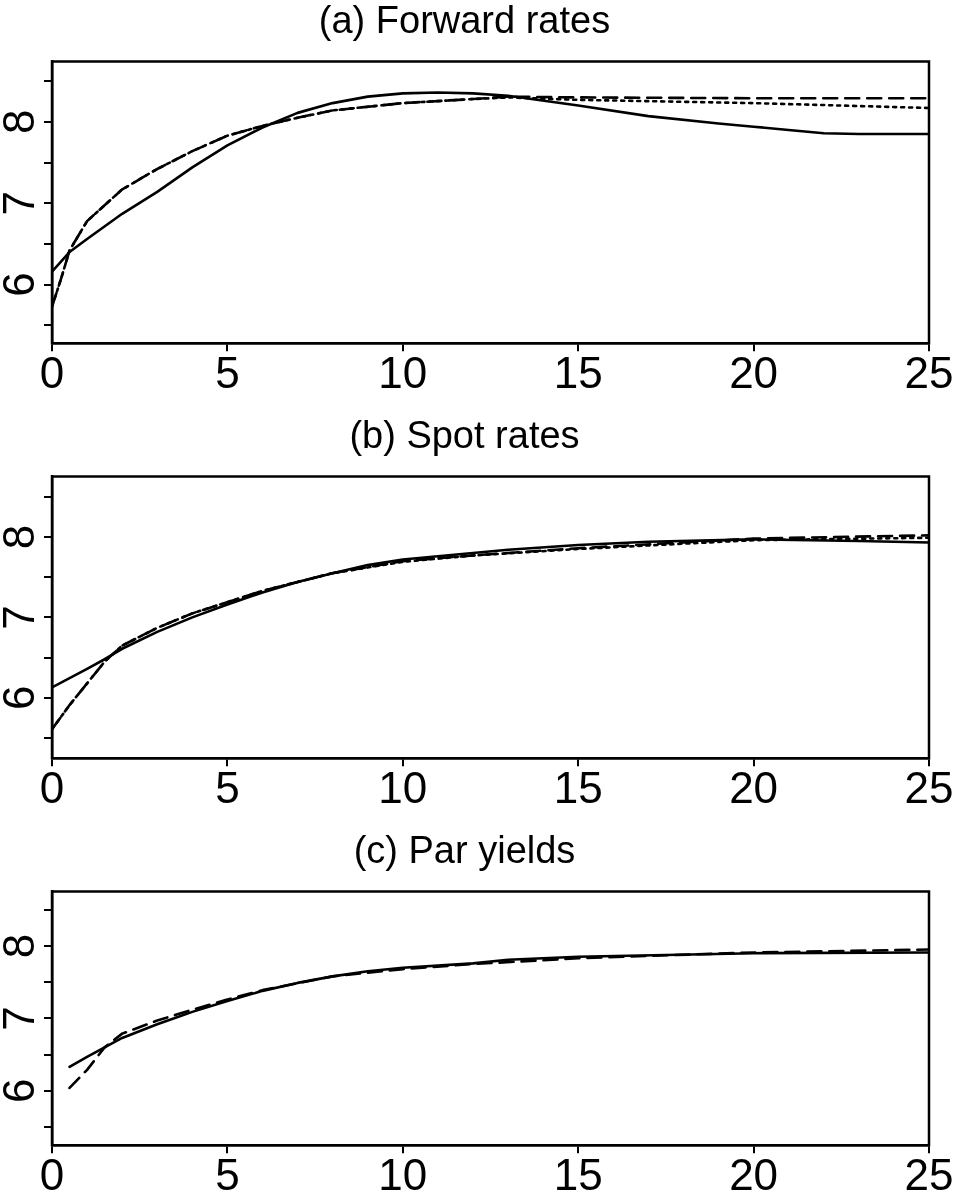  Describe the element at coordinates (464, 435) in the screenshot. I see `chart-title: (b) Spot rates` at that location.